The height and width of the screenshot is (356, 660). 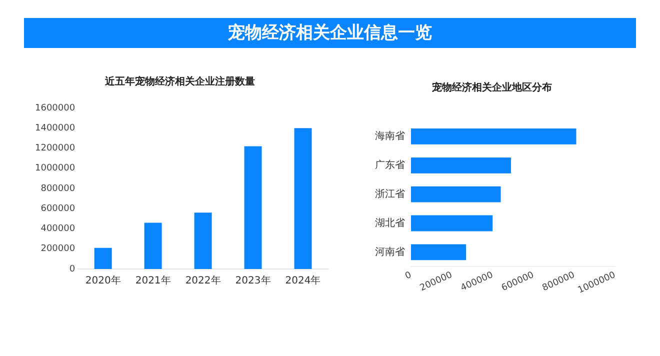 I want to click on x-tick-label: 2021年, so click(x=153, y=280).